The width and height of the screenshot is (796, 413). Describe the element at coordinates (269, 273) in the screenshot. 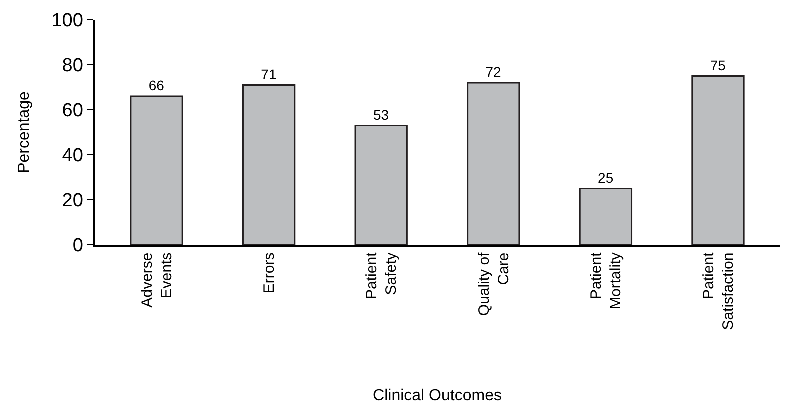

I see `x-tick-label: Errors` at that location.